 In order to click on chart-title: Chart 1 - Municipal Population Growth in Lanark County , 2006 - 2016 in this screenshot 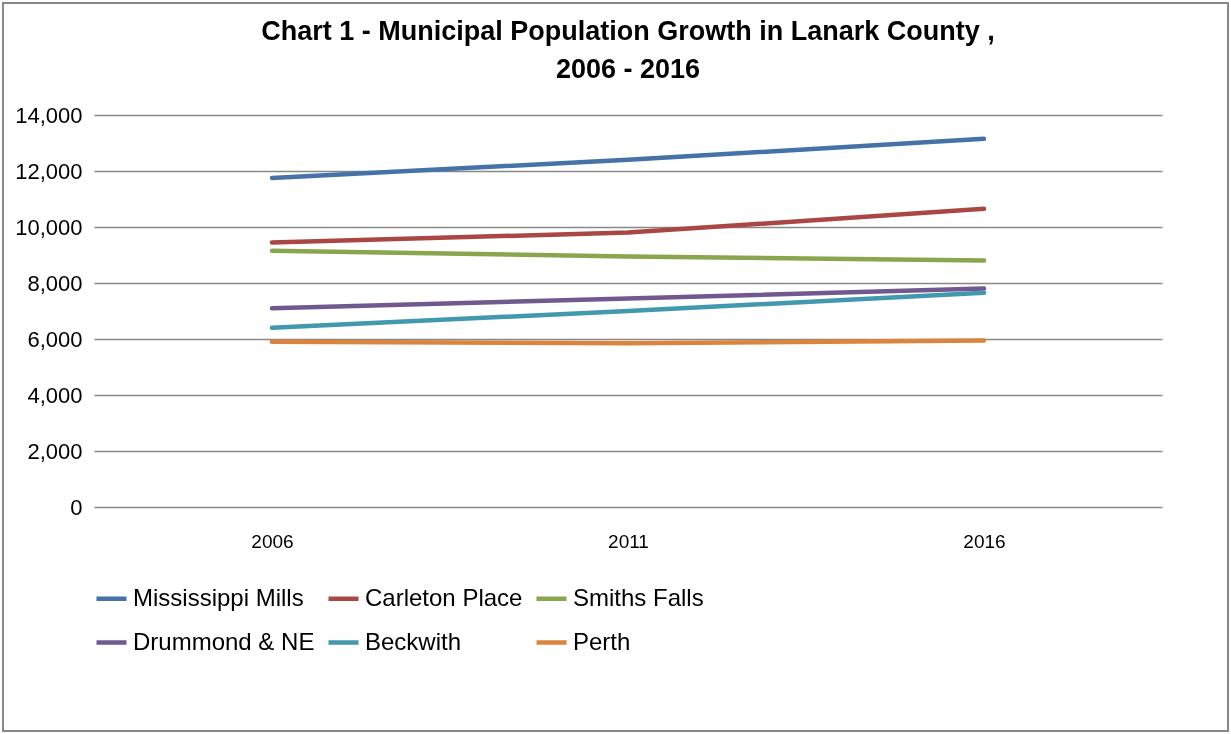, I will do `click(628, 50)`.